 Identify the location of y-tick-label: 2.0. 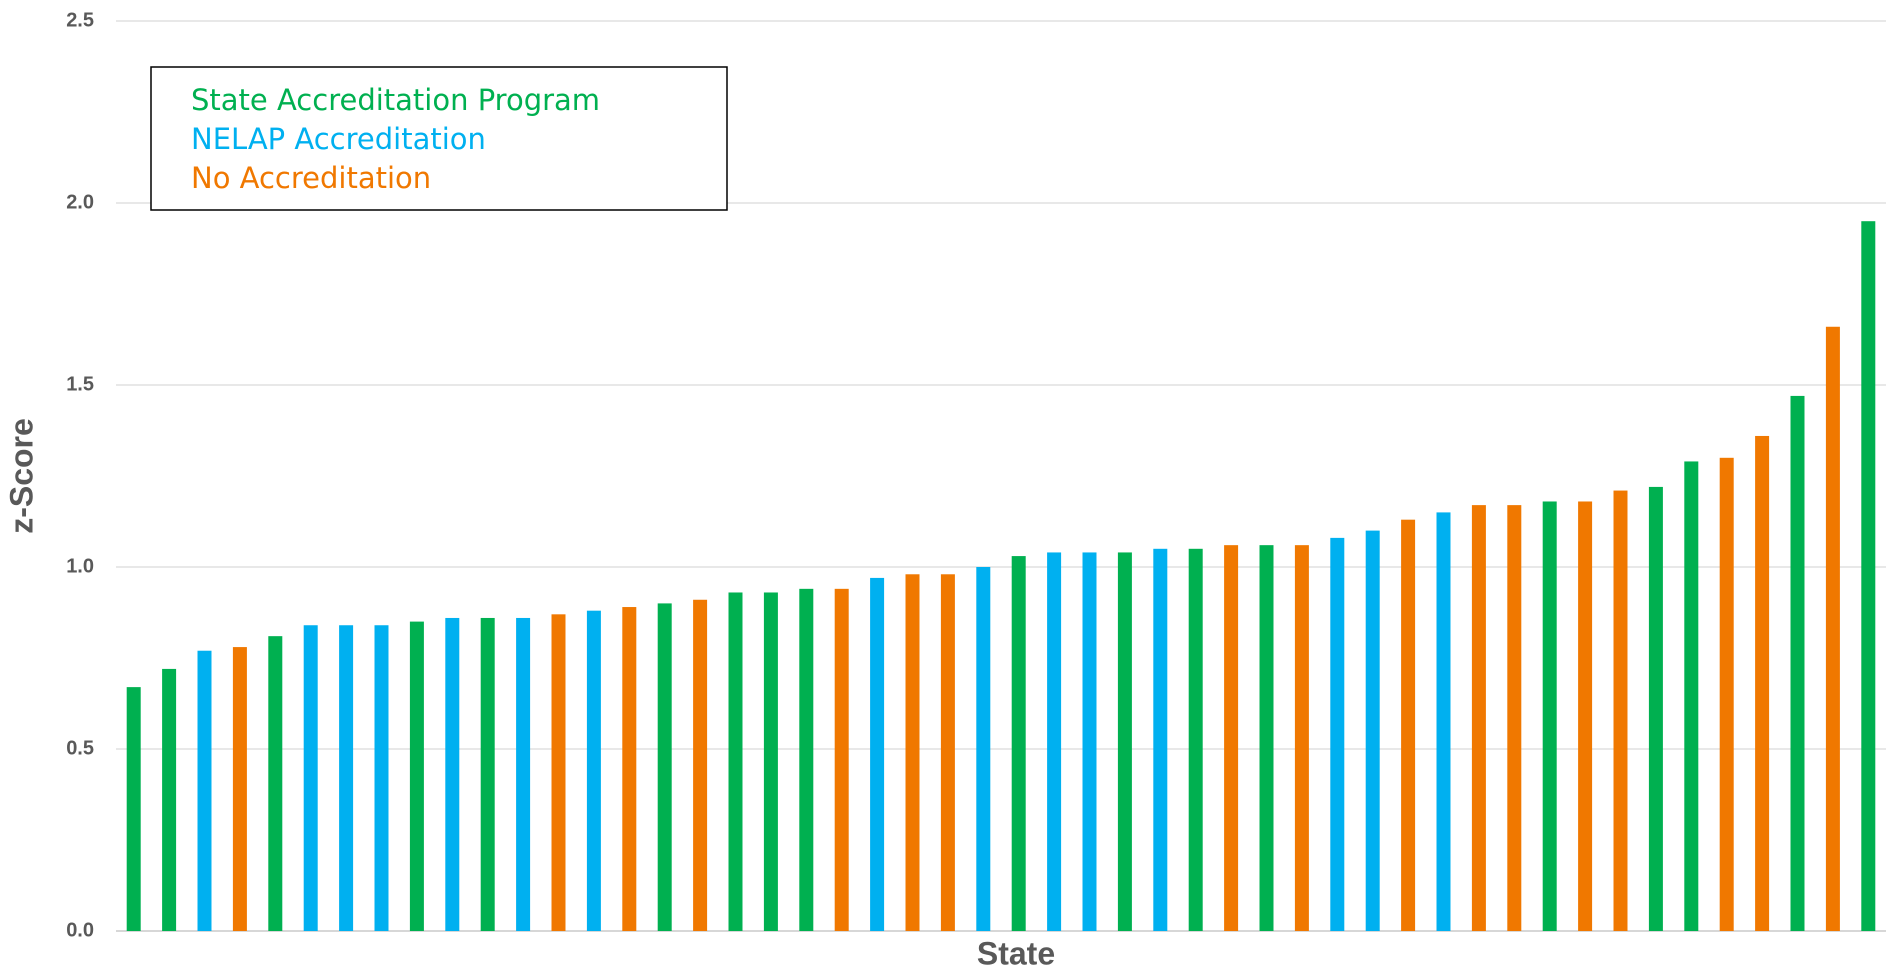
(80, 202).